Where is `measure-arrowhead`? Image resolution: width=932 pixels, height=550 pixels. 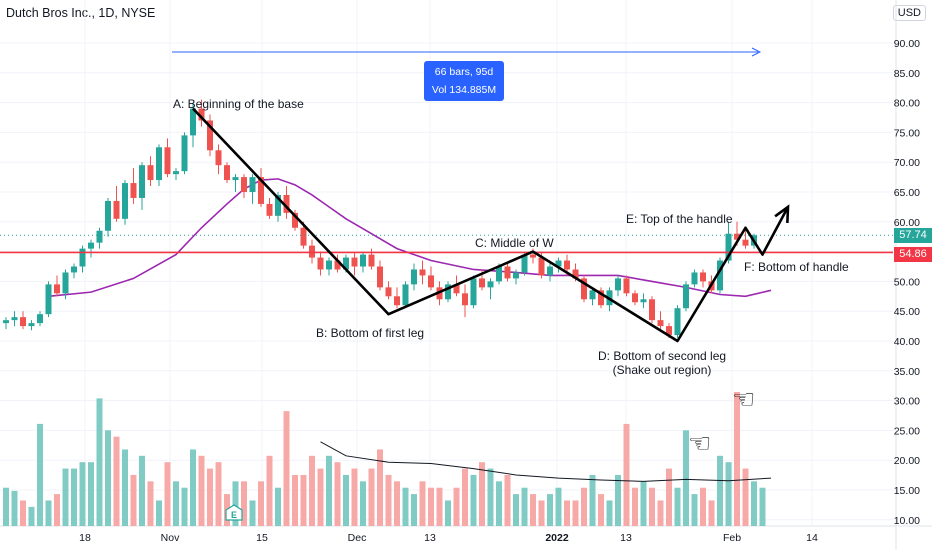 measure-arrowhead is located at coordinates (756, 52).